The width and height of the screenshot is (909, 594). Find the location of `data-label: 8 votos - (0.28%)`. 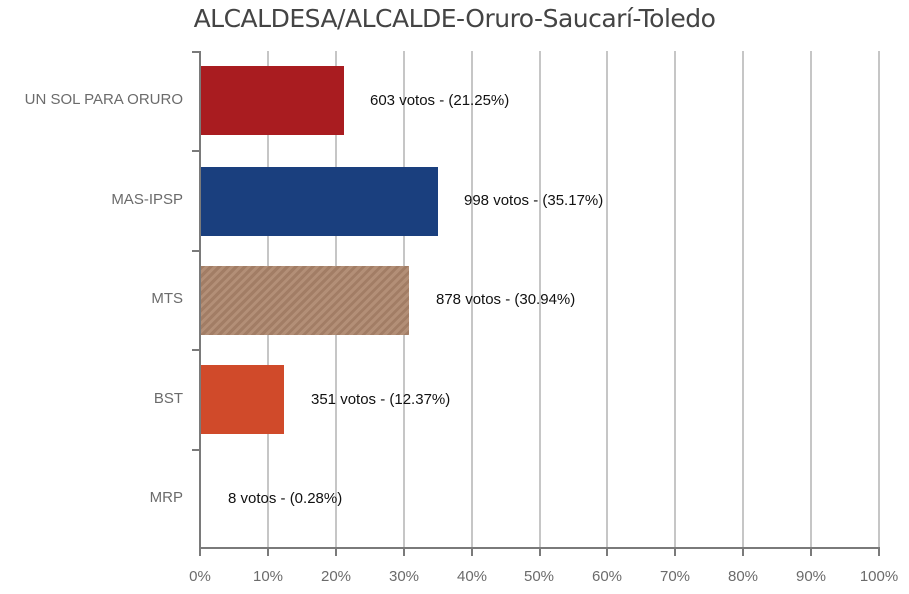

data-label: 8 votos - (0.28%) is located at coordinates (285, 498).